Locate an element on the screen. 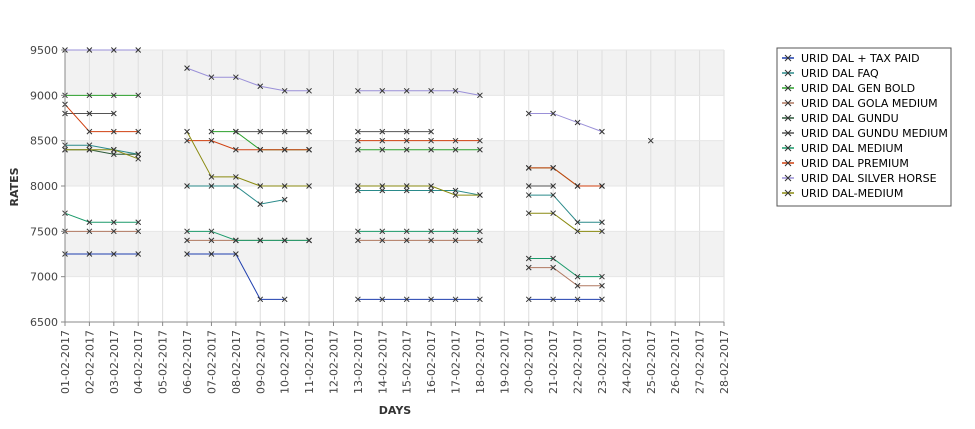 Image resolution: width=975 pixels, height=429 pixels. y-tick-label: 7500 is located at coordinates (44, 231).